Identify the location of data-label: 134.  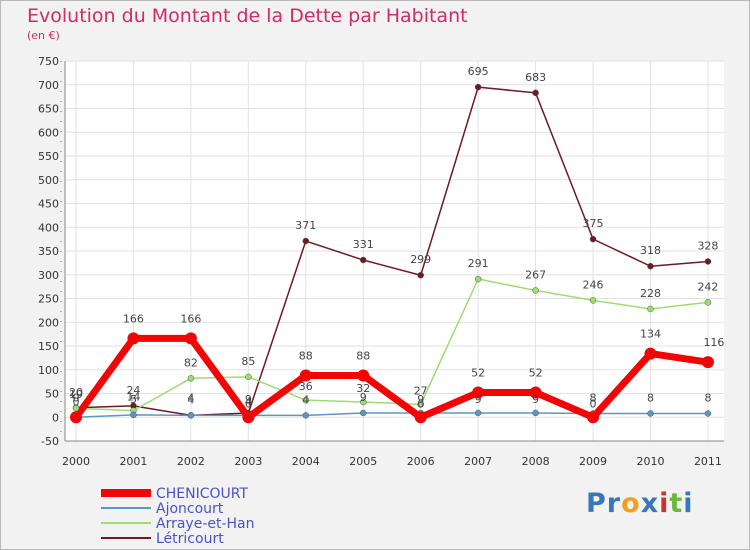
(650, 334).